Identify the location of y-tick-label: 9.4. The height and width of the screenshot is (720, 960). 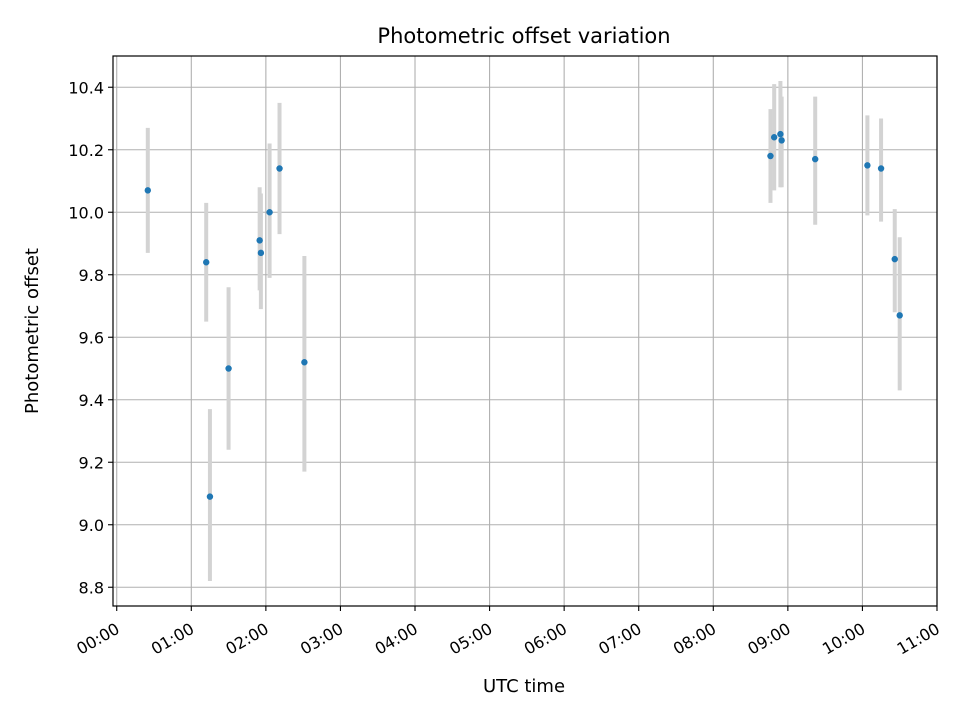
(91, 400).